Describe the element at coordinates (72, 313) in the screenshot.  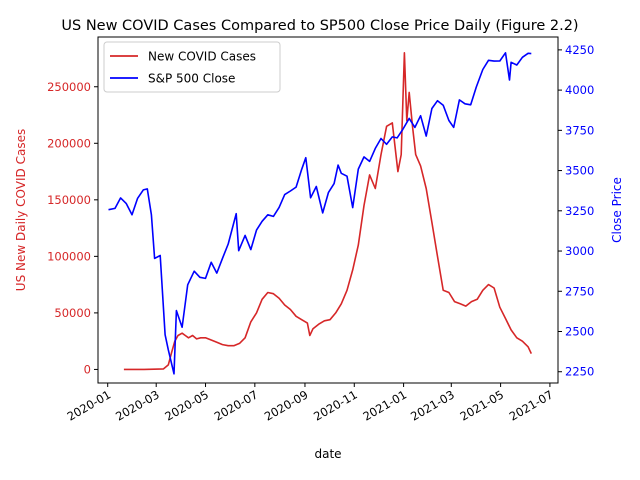
I see `y-left-tick-label: 50000` at that location.